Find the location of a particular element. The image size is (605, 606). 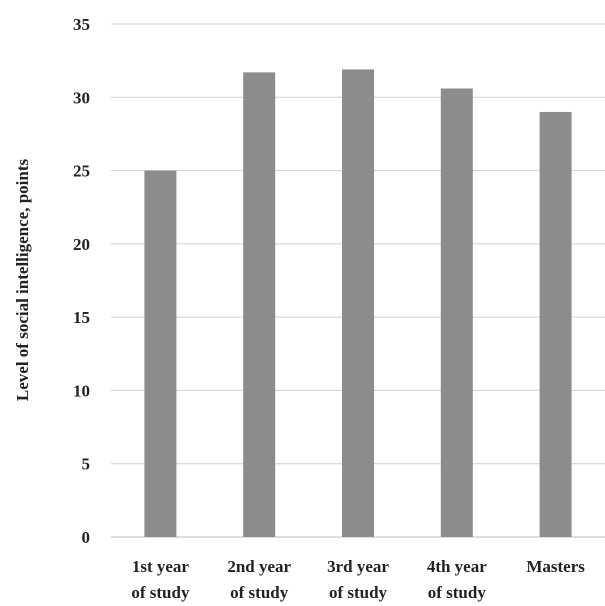

y-tick-label: 0 is located at coordinates (86, 537).